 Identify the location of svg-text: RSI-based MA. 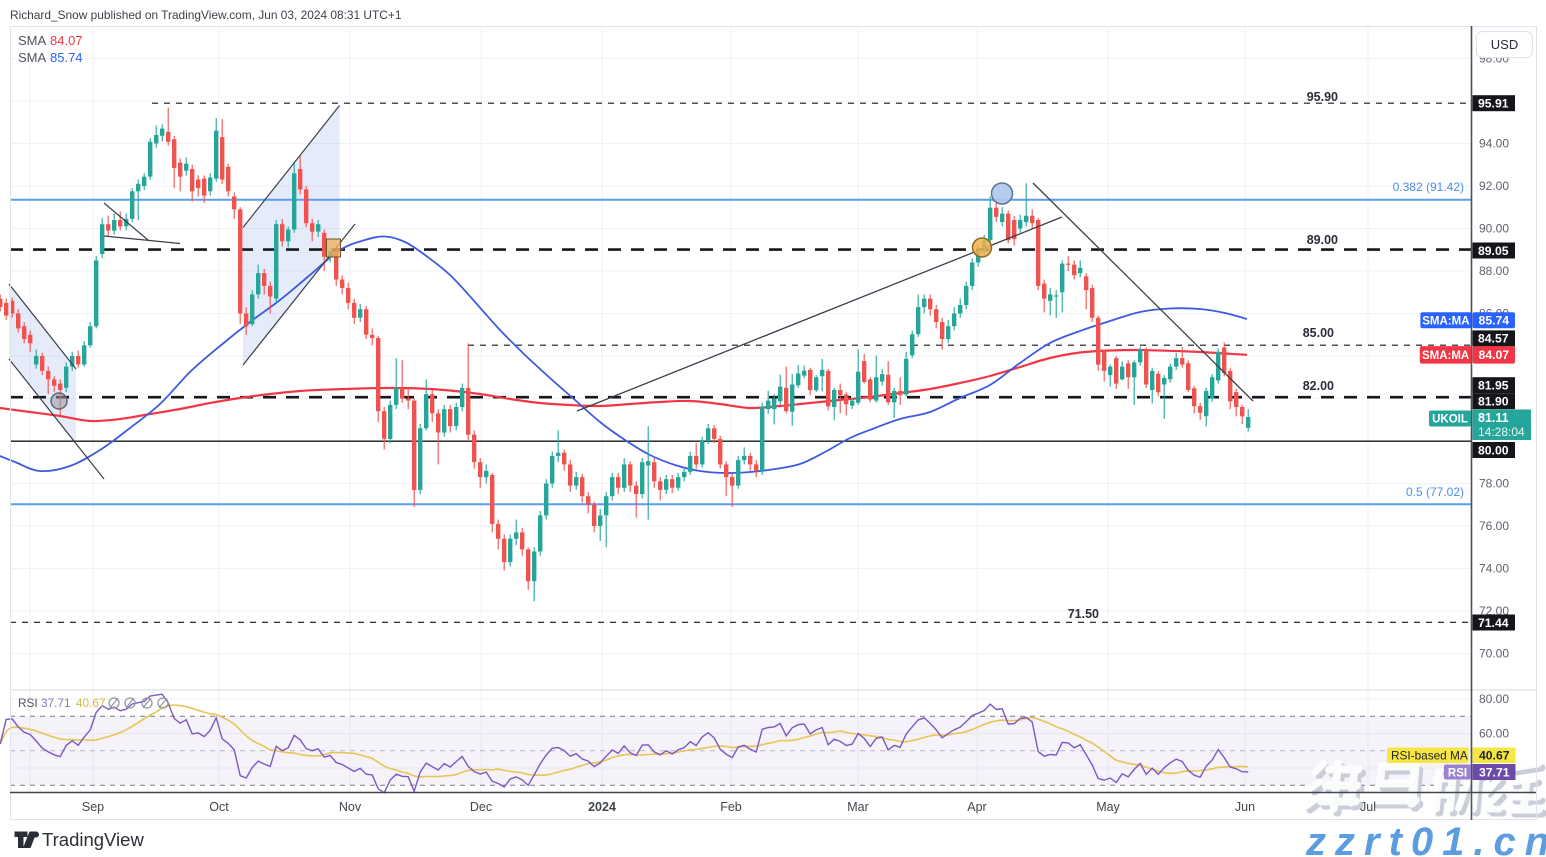
(1429, 756).